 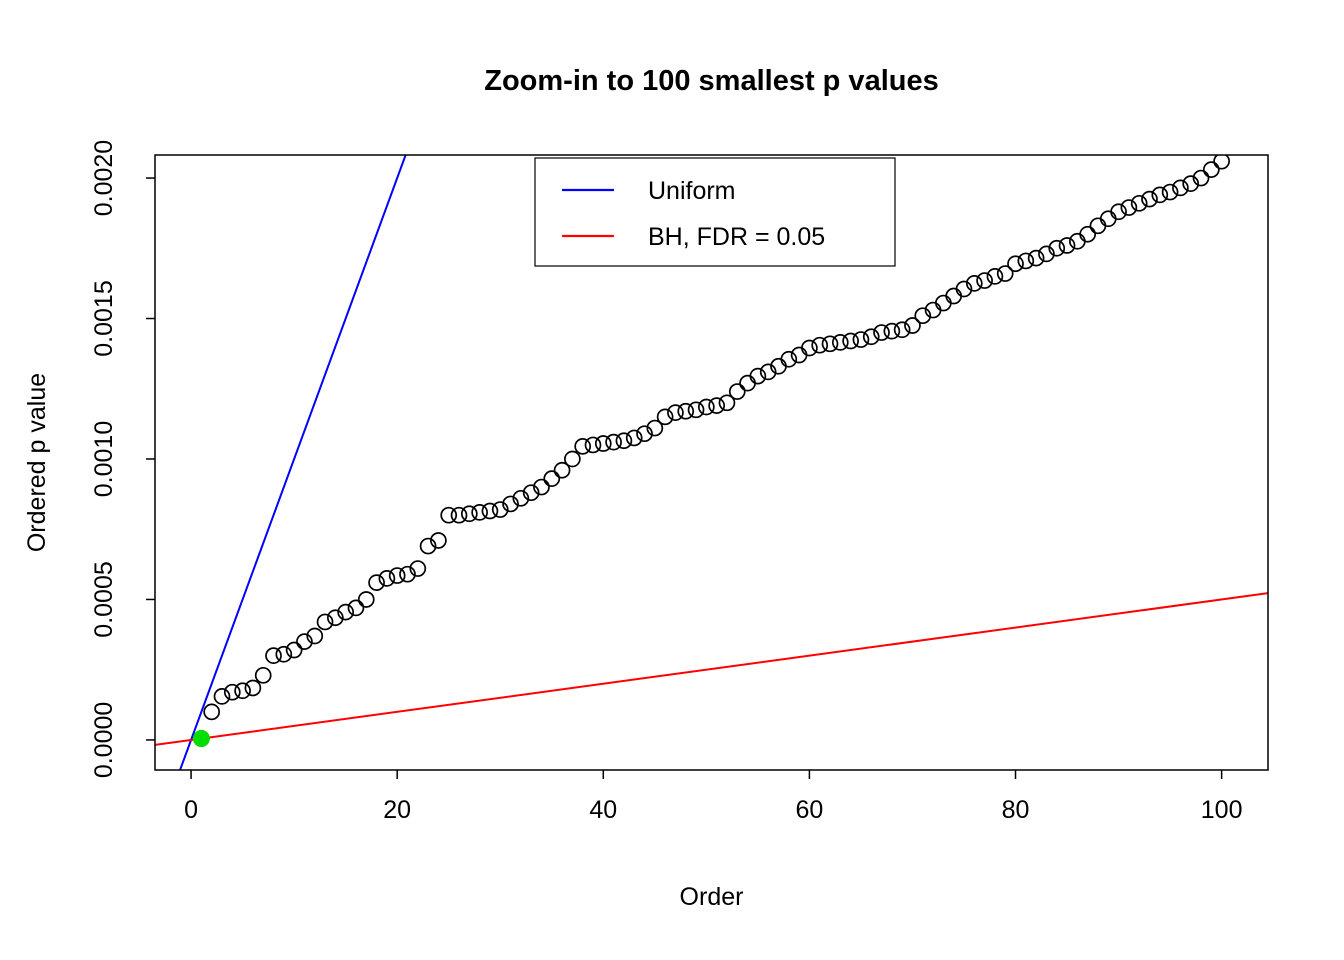 What do you see at coordinates (736, 237) in the screenshot?
I see `legend-entry-label: BH, FDR = 0.05` at bounding box center [736, 237].